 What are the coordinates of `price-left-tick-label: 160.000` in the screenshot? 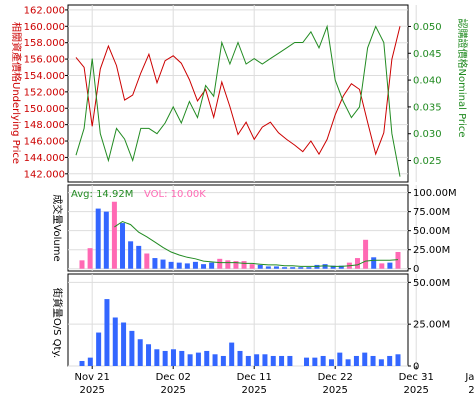 It's located at (44, 27).